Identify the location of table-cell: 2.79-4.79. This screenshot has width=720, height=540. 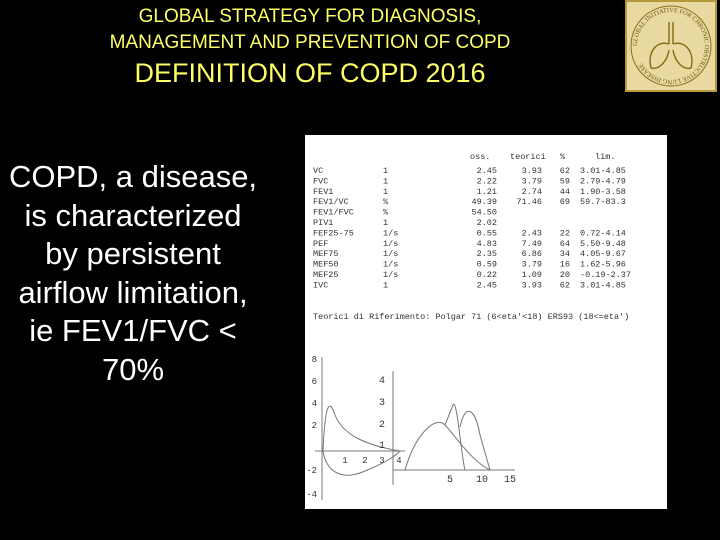
(603, 181).